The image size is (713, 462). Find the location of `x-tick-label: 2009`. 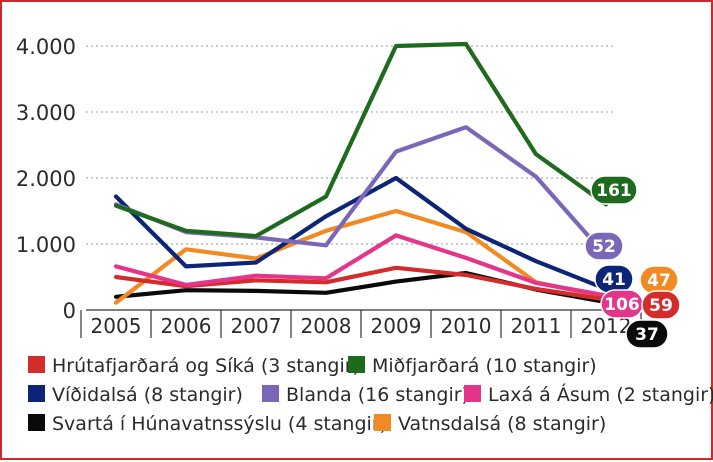

x-tick-label: 2009 is located at coordinates (396, 326).